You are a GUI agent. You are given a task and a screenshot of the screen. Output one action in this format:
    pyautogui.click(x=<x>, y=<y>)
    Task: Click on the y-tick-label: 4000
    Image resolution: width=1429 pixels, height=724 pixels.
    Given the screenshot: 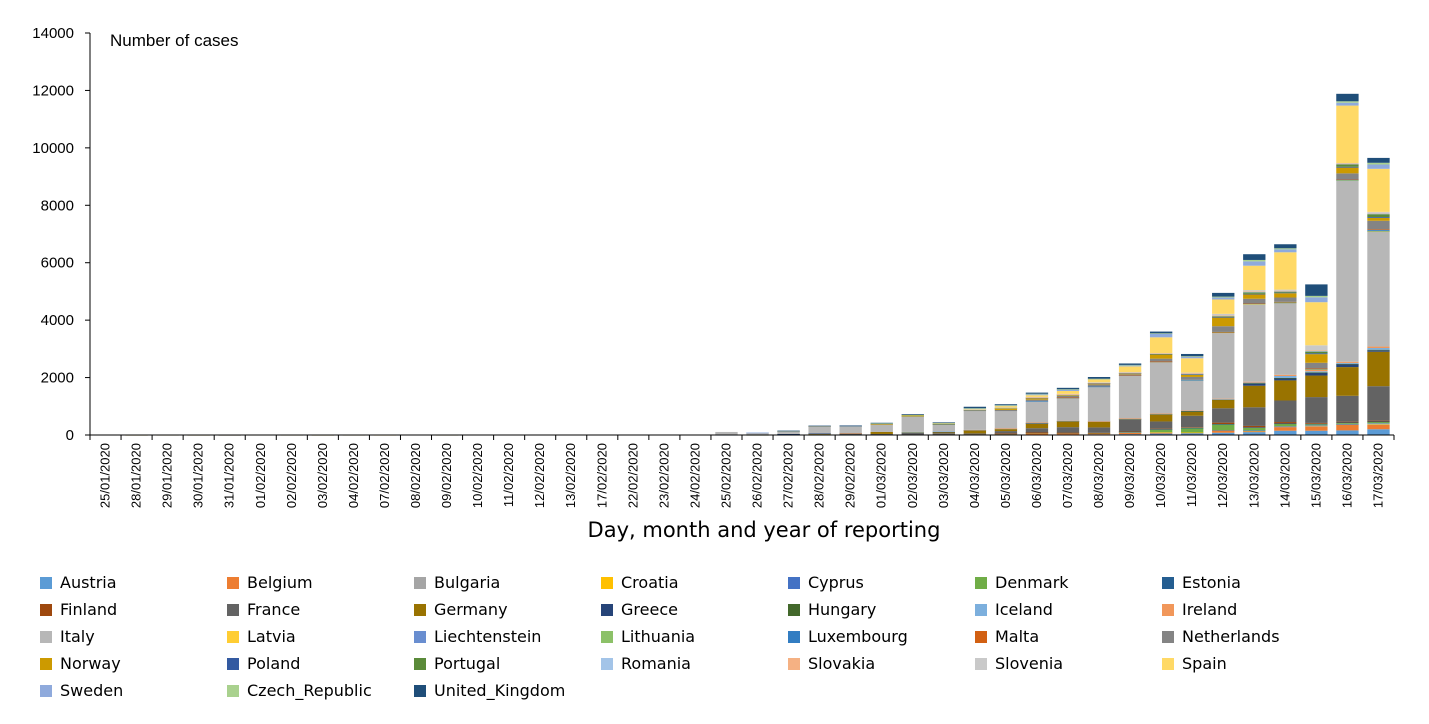 What is the action you would take?
    pyautogui.click(x=57, y=320)
    